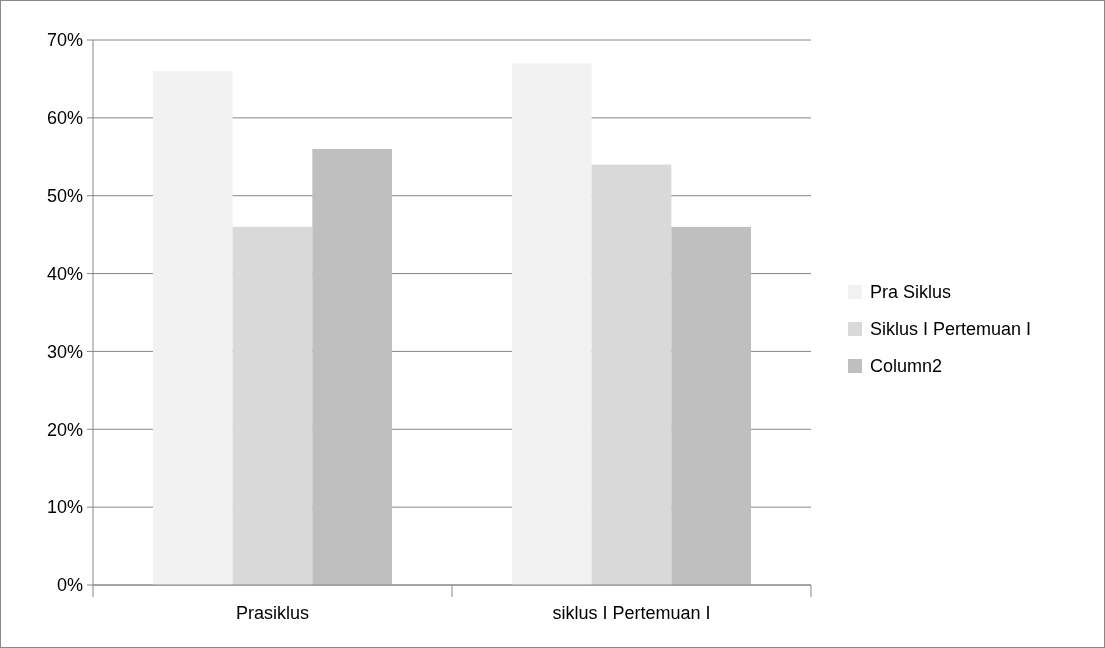  What do you see at coordinates (951, 329) in the screenshot?
I see `legend-label: Siklus I Pertemuan I` at bounding box center [951, 329].